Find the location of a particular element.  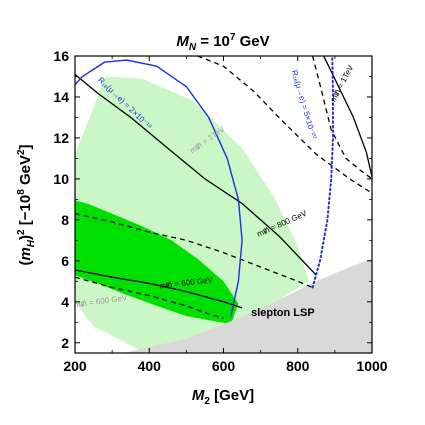

chart-title: MN = 107 GeV is located at coordinates (222, 42).